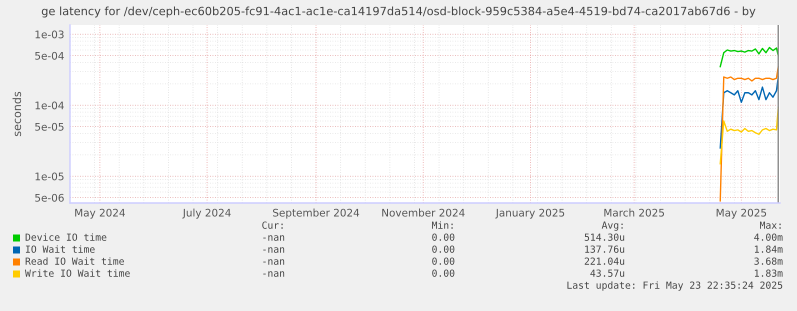 The height and width of the screenshot is (311, 797). What do you see at coordinates (316, 213) in the screenshot?
I see `x-tick-label: September 2024` at bounding box center [316, 213].